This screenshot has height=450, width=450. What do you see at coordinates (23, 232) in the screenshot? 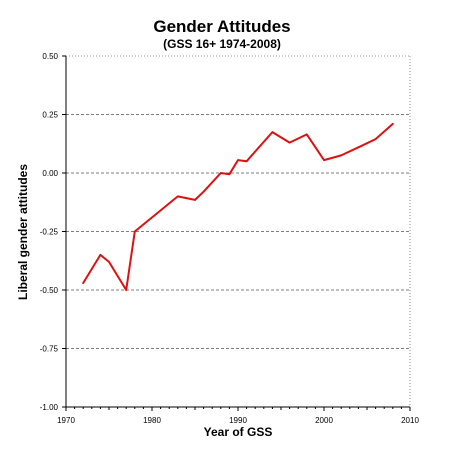
I see `y-axis-label: Liberal gender attitudes` at bounding box center [23, 232].